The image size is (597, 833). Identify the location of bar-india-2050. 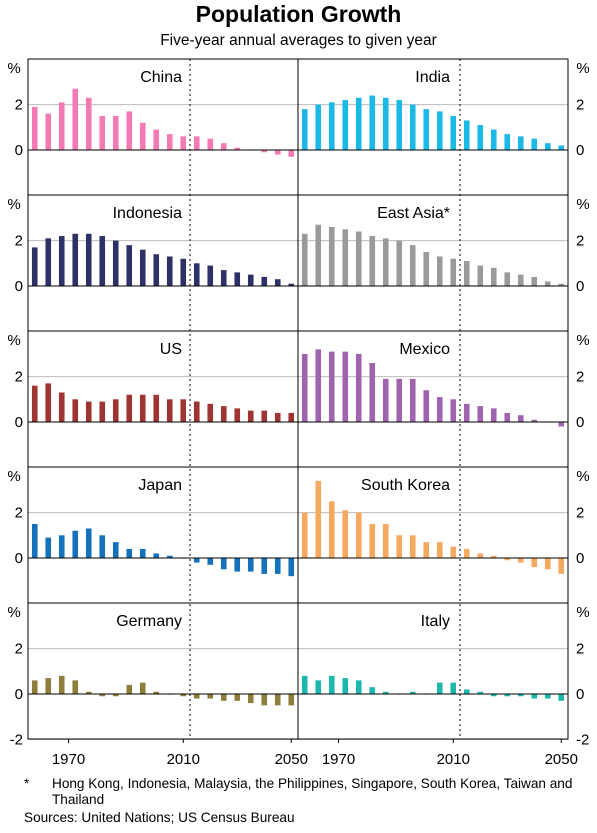
(561, 147).